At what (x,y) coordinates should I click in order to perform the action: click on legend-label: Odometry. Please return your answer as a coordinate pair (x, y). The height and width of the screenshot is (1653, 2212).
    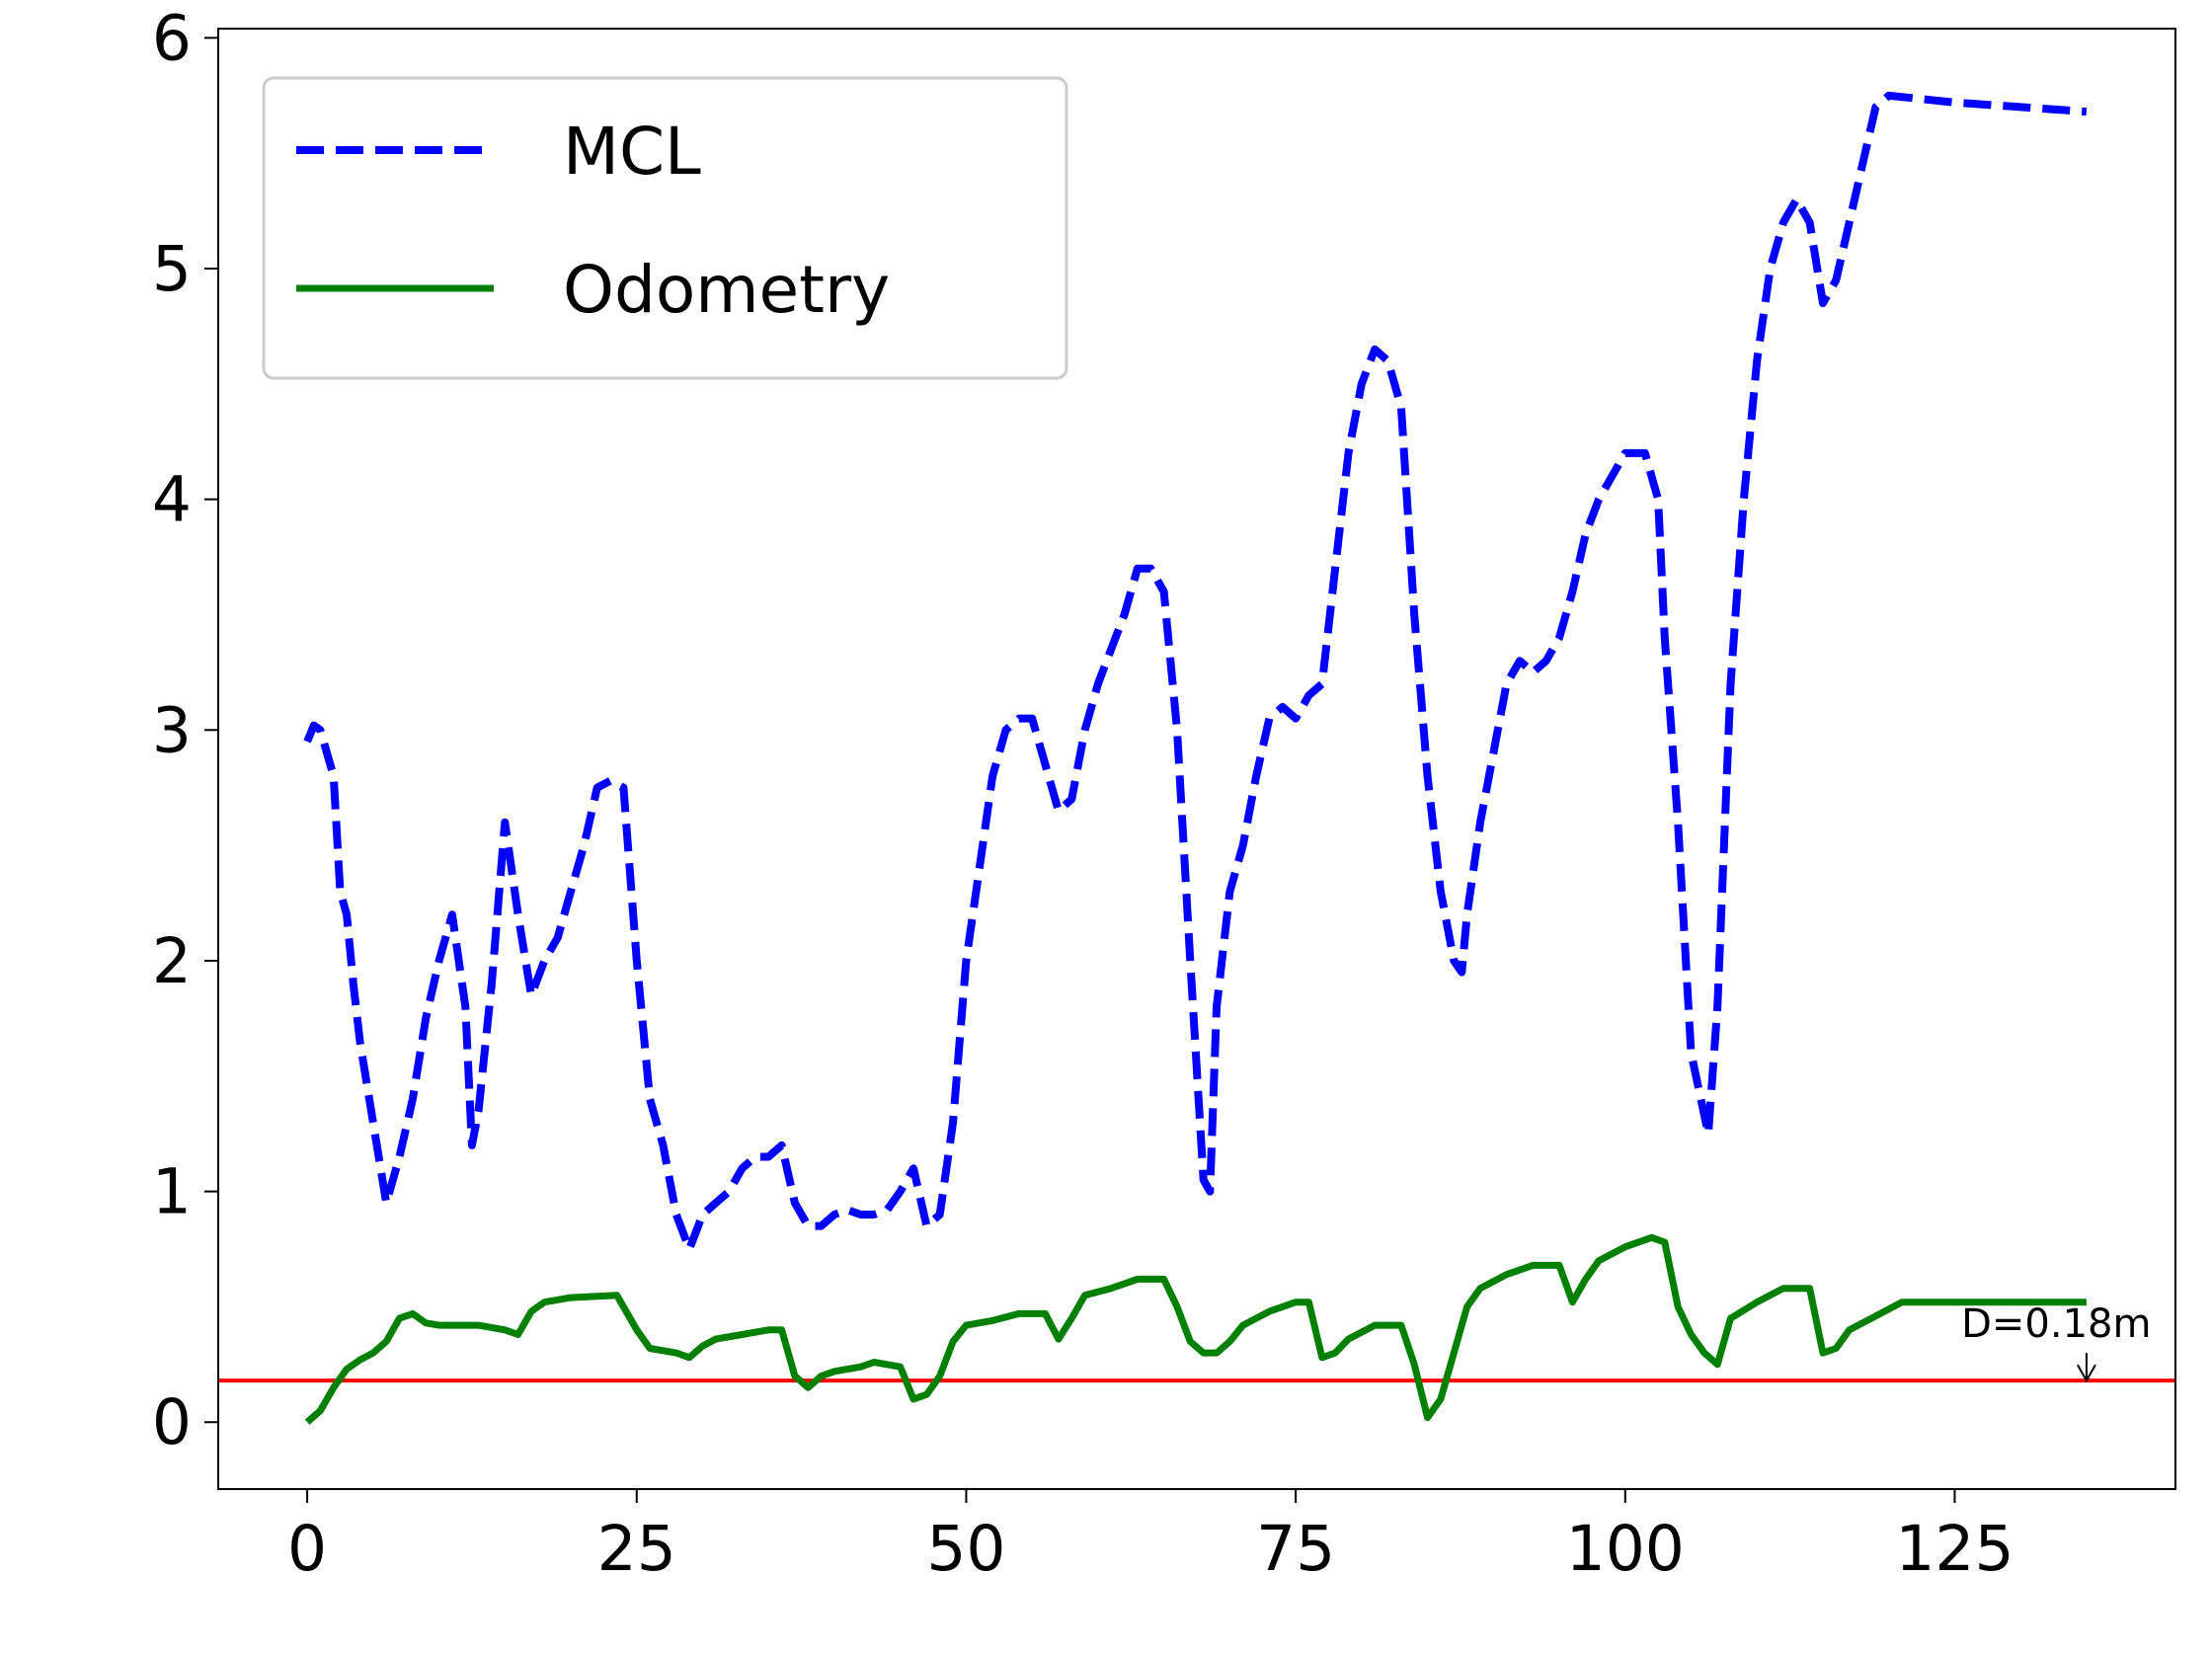
    Looking at the image, I should click on (727, 290).